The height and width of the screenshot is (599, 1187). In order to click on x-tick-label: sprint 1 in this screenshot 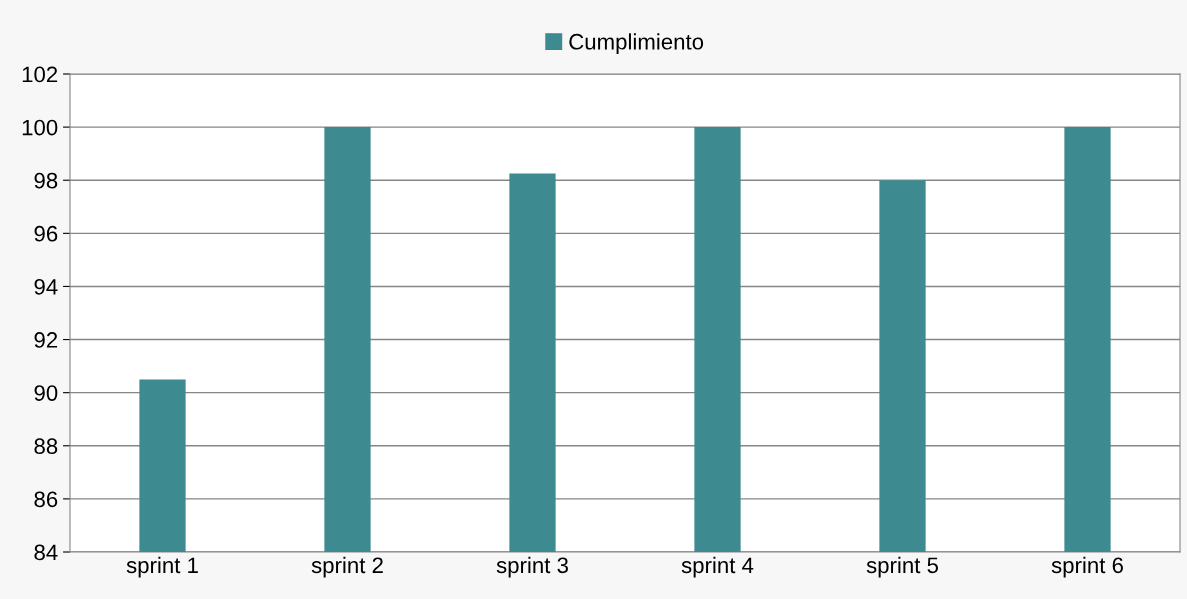, I will do `click(162, 567)`.